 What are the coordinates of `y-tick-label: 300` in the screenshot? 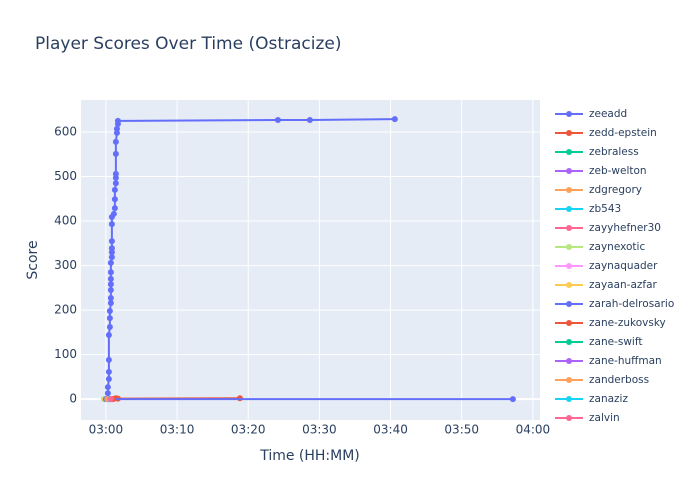 It's located at (65, 265).